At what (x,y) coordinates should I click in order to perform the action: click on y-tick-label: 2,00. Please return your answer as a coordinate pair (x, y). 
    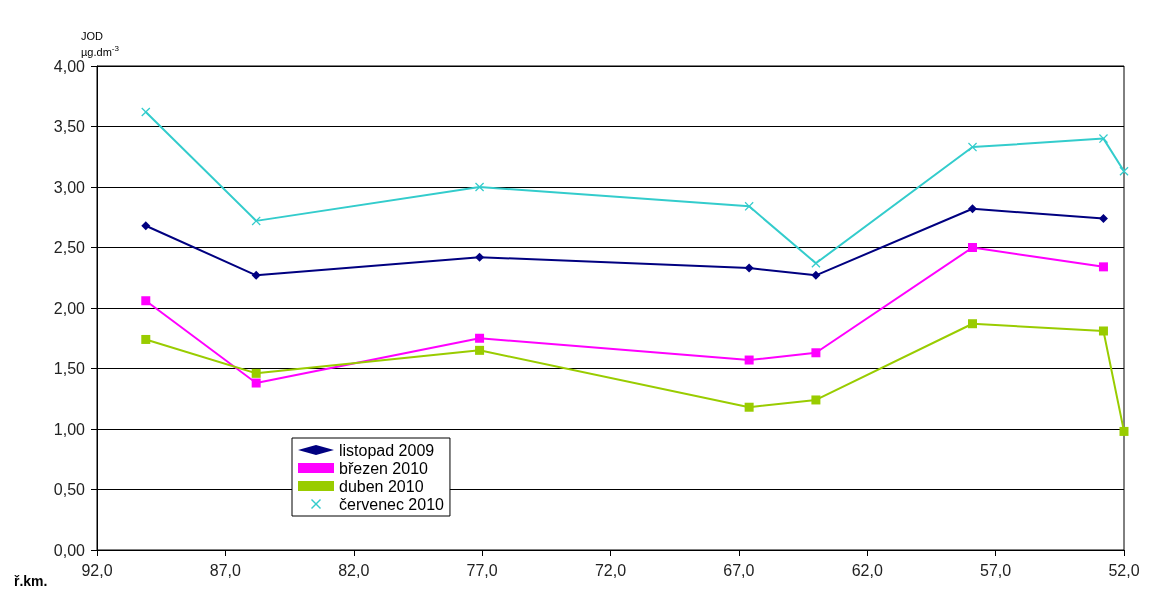
    Looking at the image, I should click on (69, 308).